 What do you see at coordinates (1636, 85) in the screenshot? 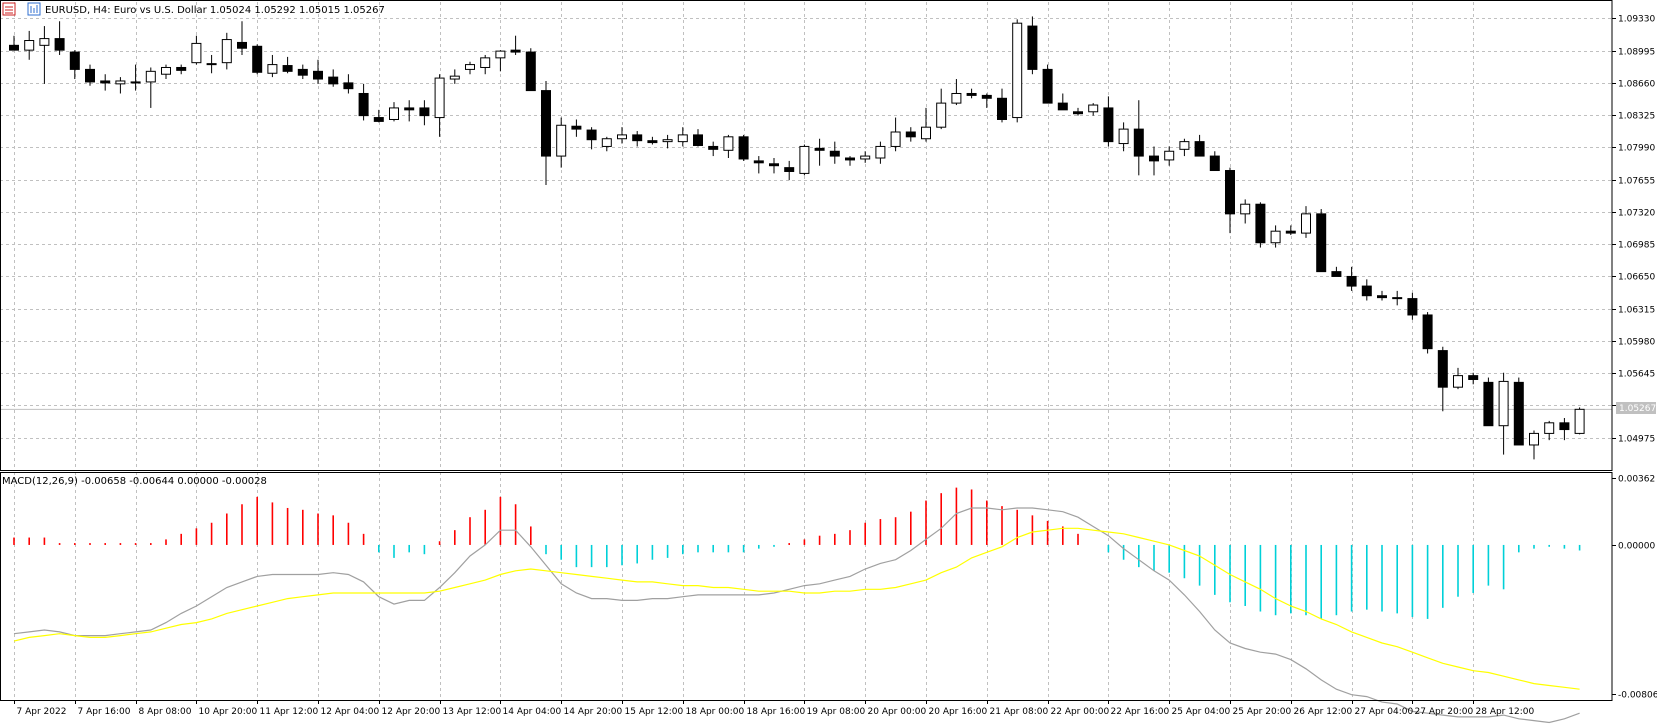
I see `price-tick-label: 1.08660` at bounding box center [1636, 85].